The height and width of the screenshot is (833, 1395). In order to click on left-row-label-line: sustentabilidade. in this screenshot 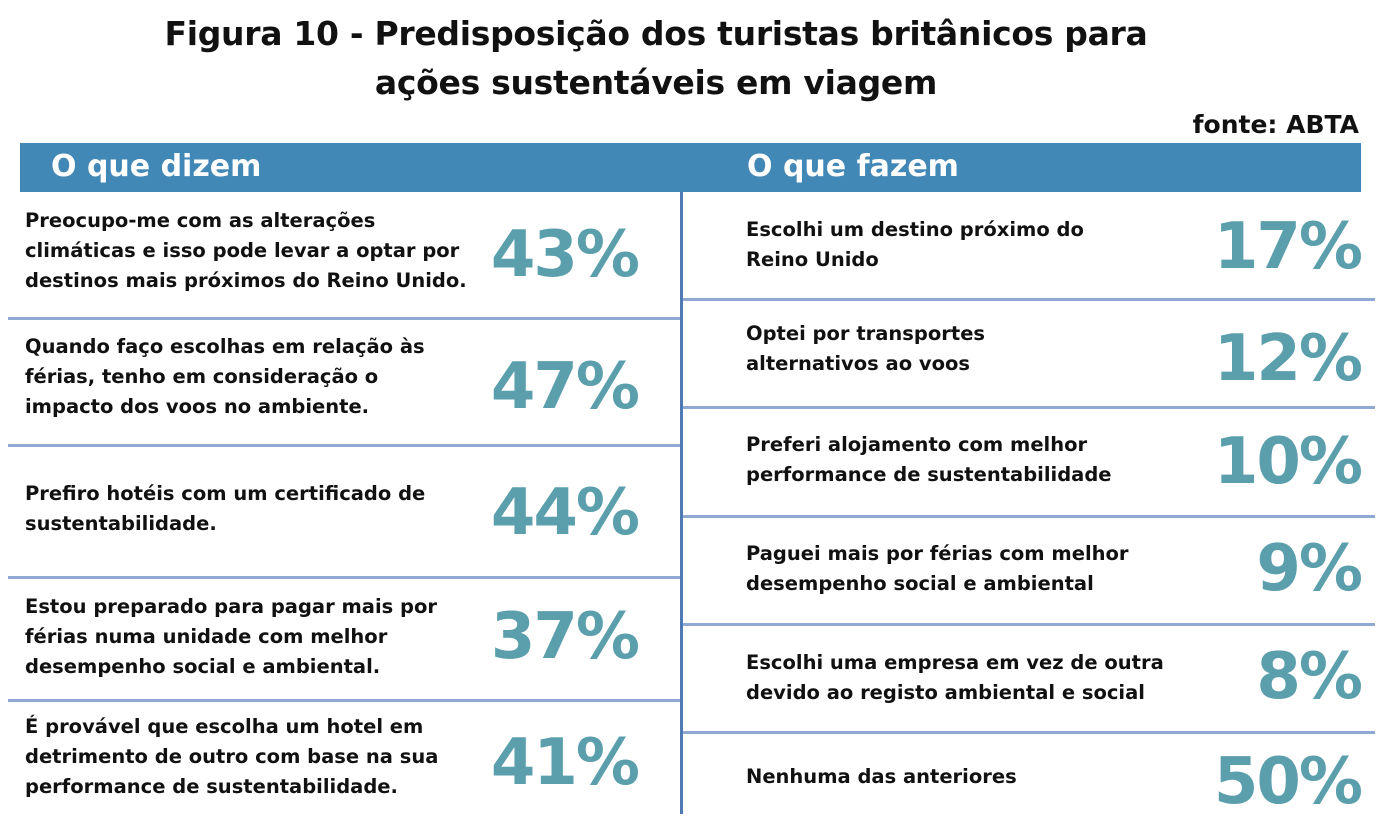, I will do `click(121, 523)`.